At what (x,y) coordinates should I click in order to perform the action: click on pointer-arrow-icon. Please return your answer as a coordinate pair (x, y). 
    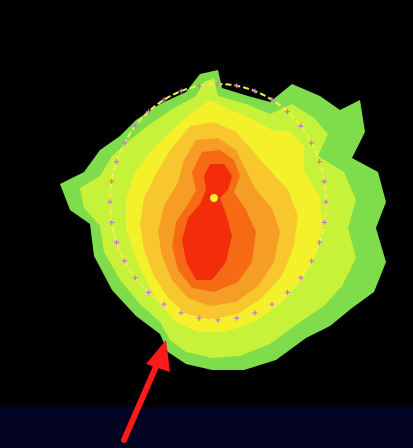
    Looking at the image, I should click on (145, 391).